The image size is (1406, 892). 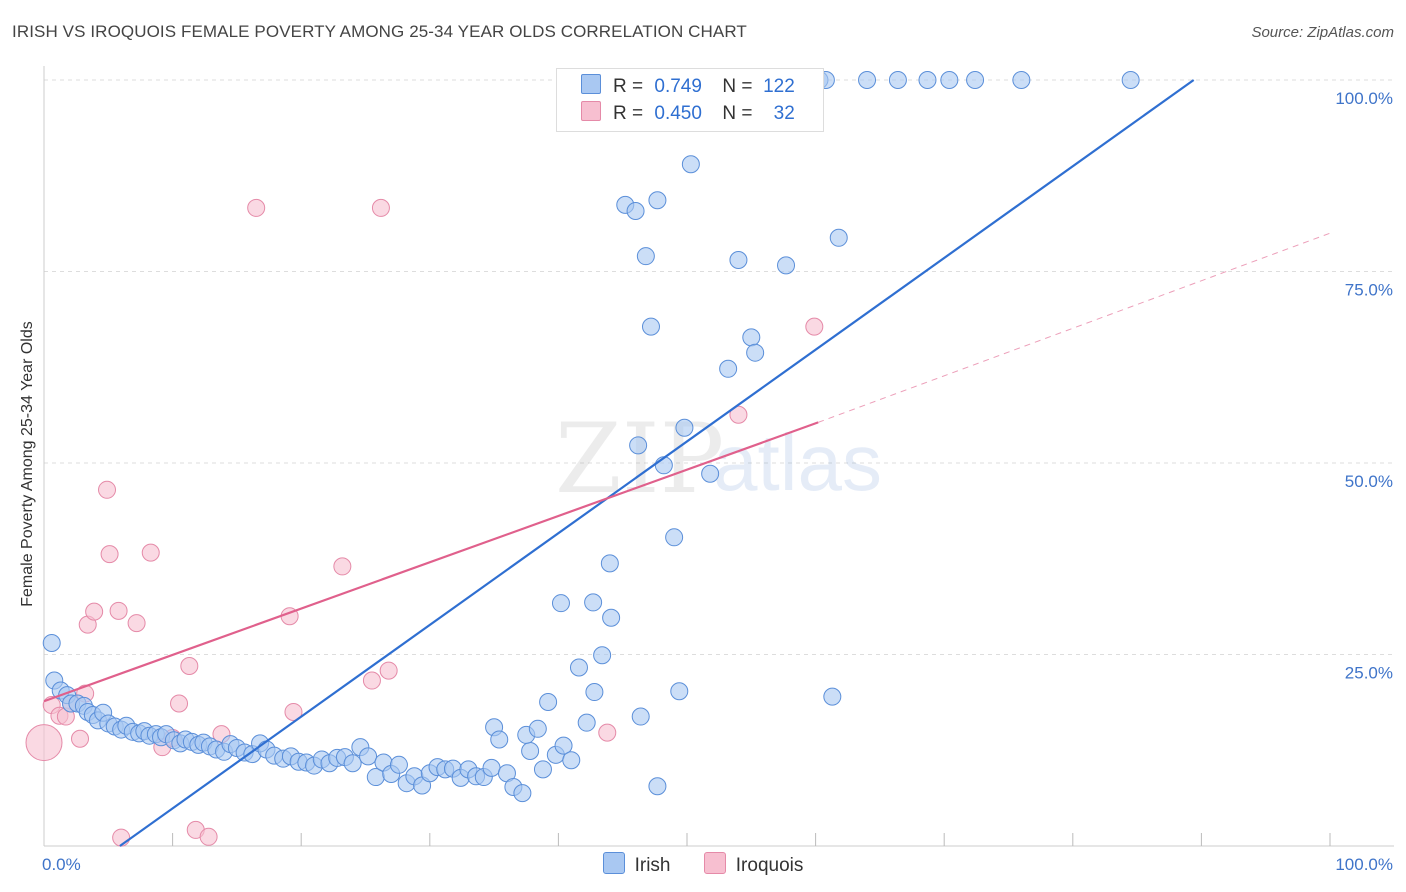 I want to click on watermark-zip: ZIP, so click(x=639, y=459).